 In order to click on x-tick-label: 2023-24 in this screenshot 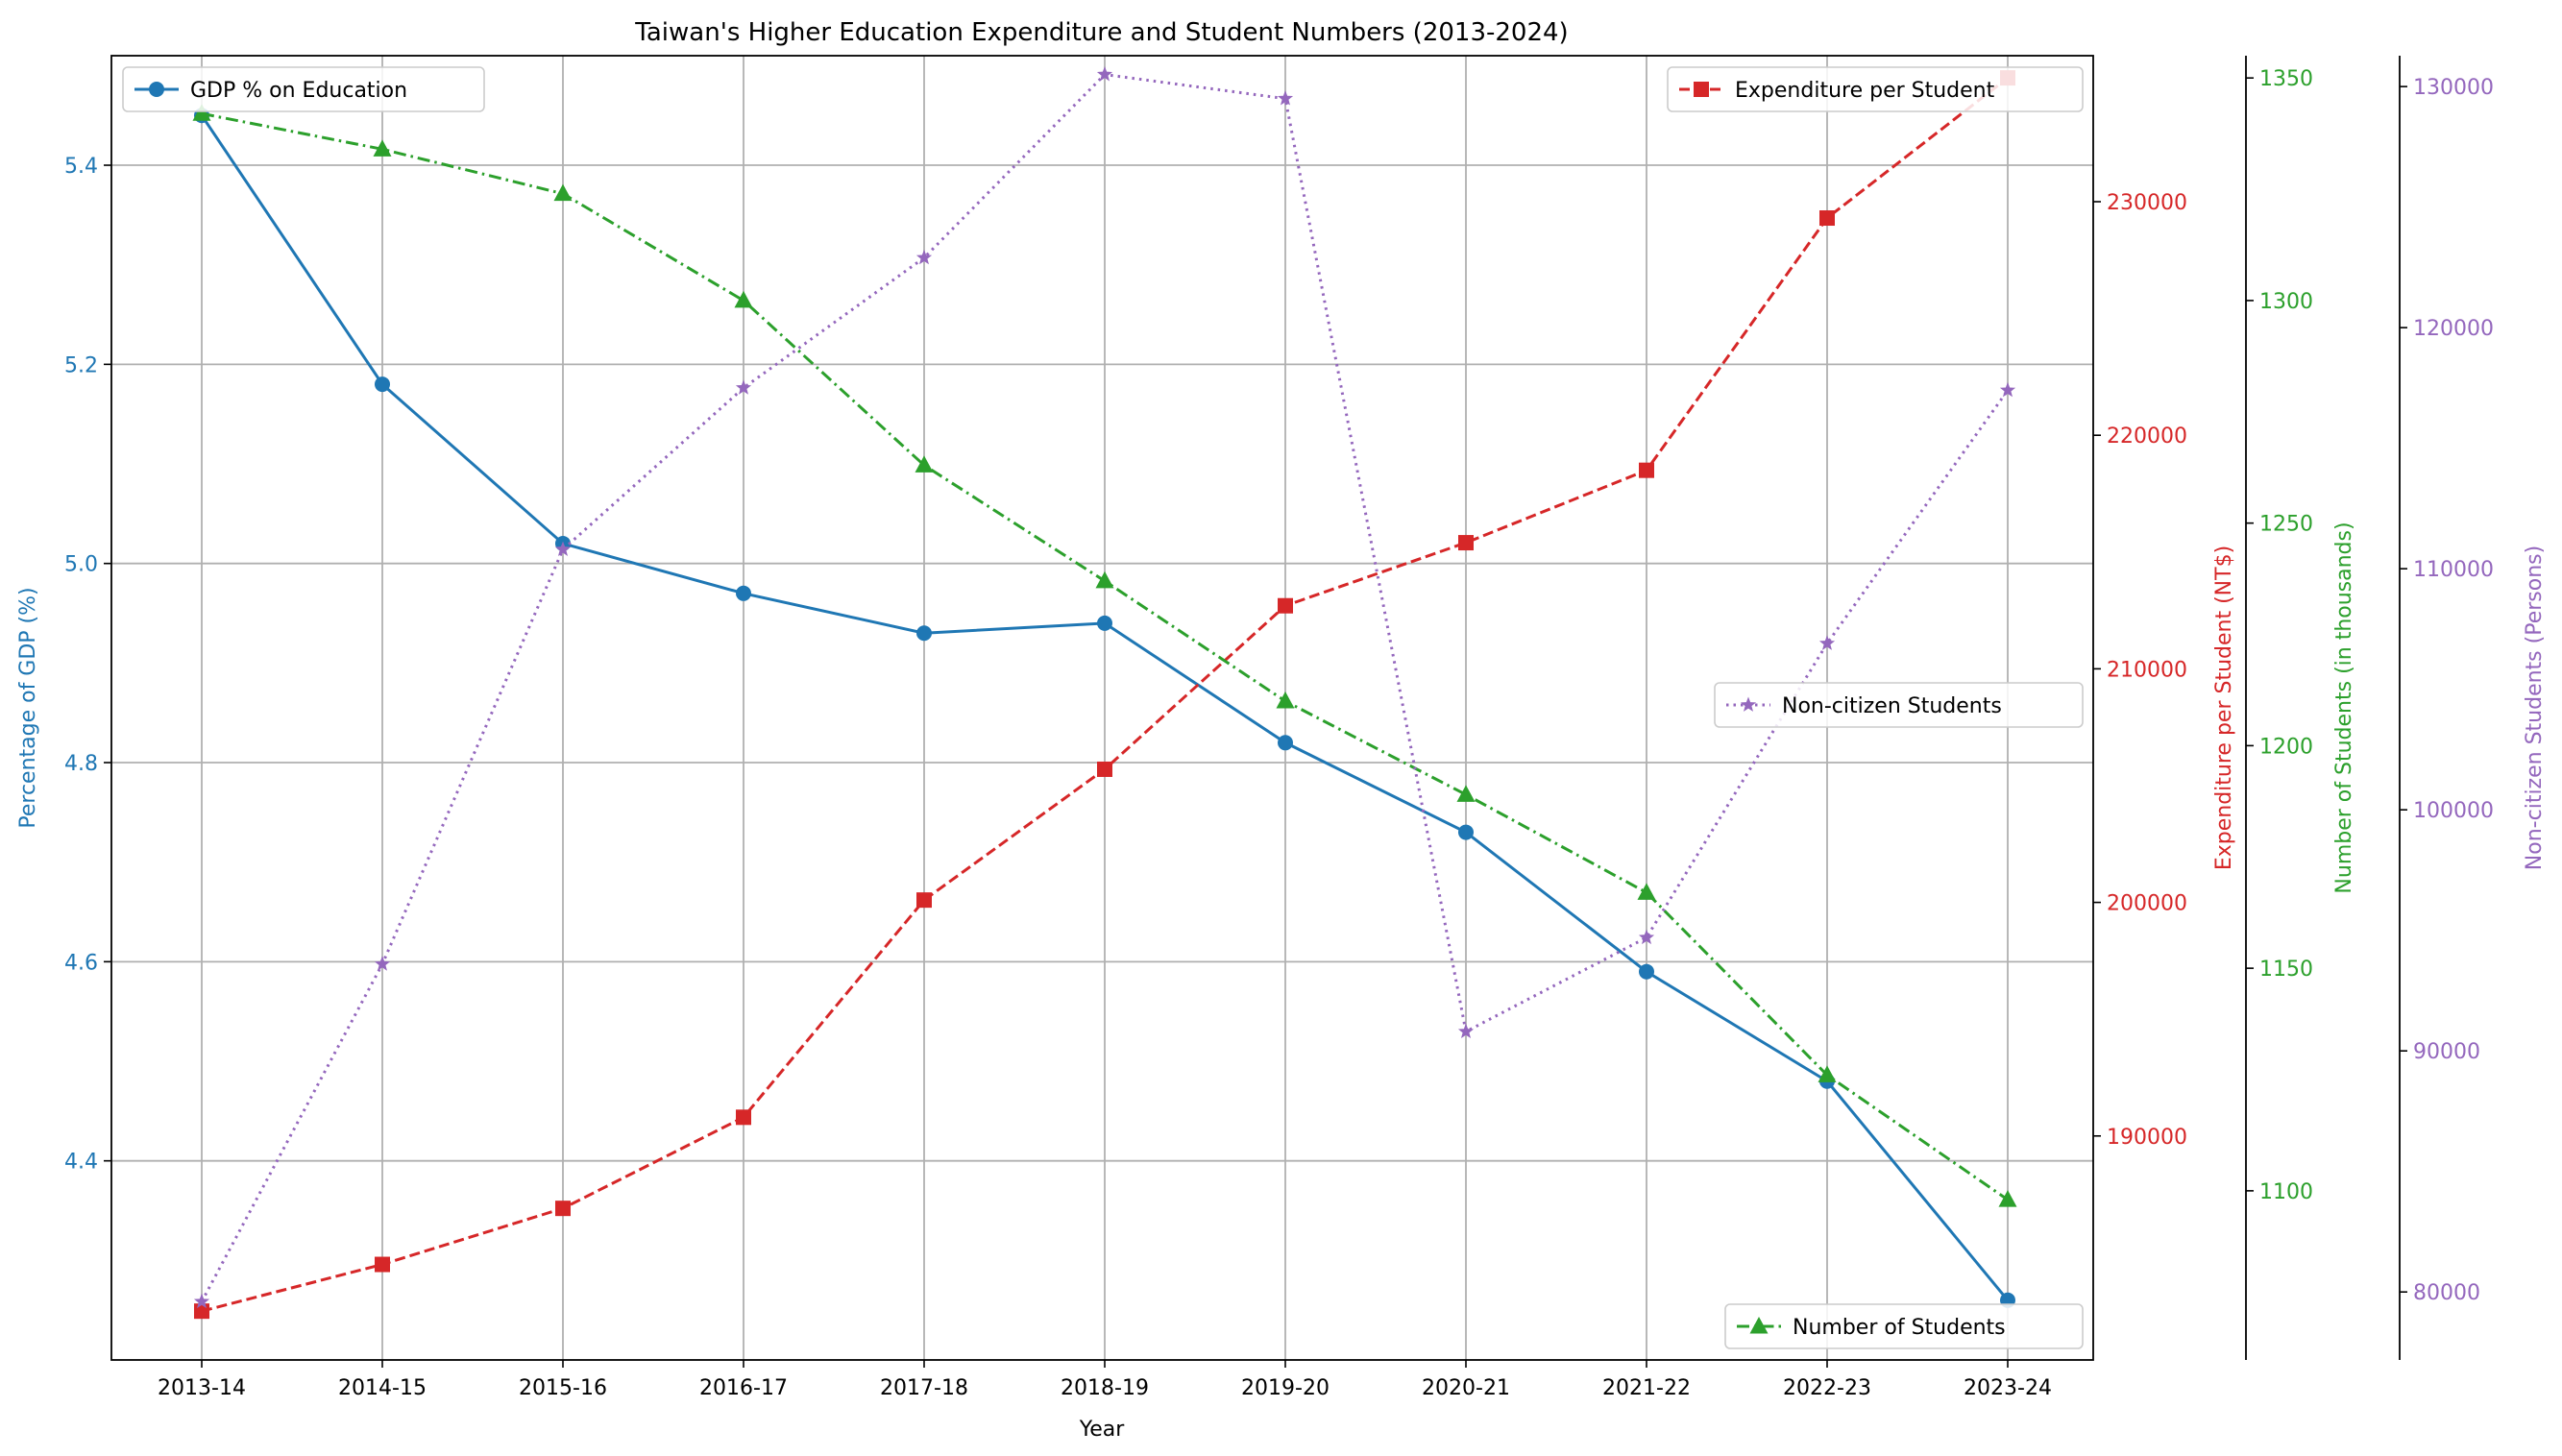, I will do `click(2008, 1388)`.